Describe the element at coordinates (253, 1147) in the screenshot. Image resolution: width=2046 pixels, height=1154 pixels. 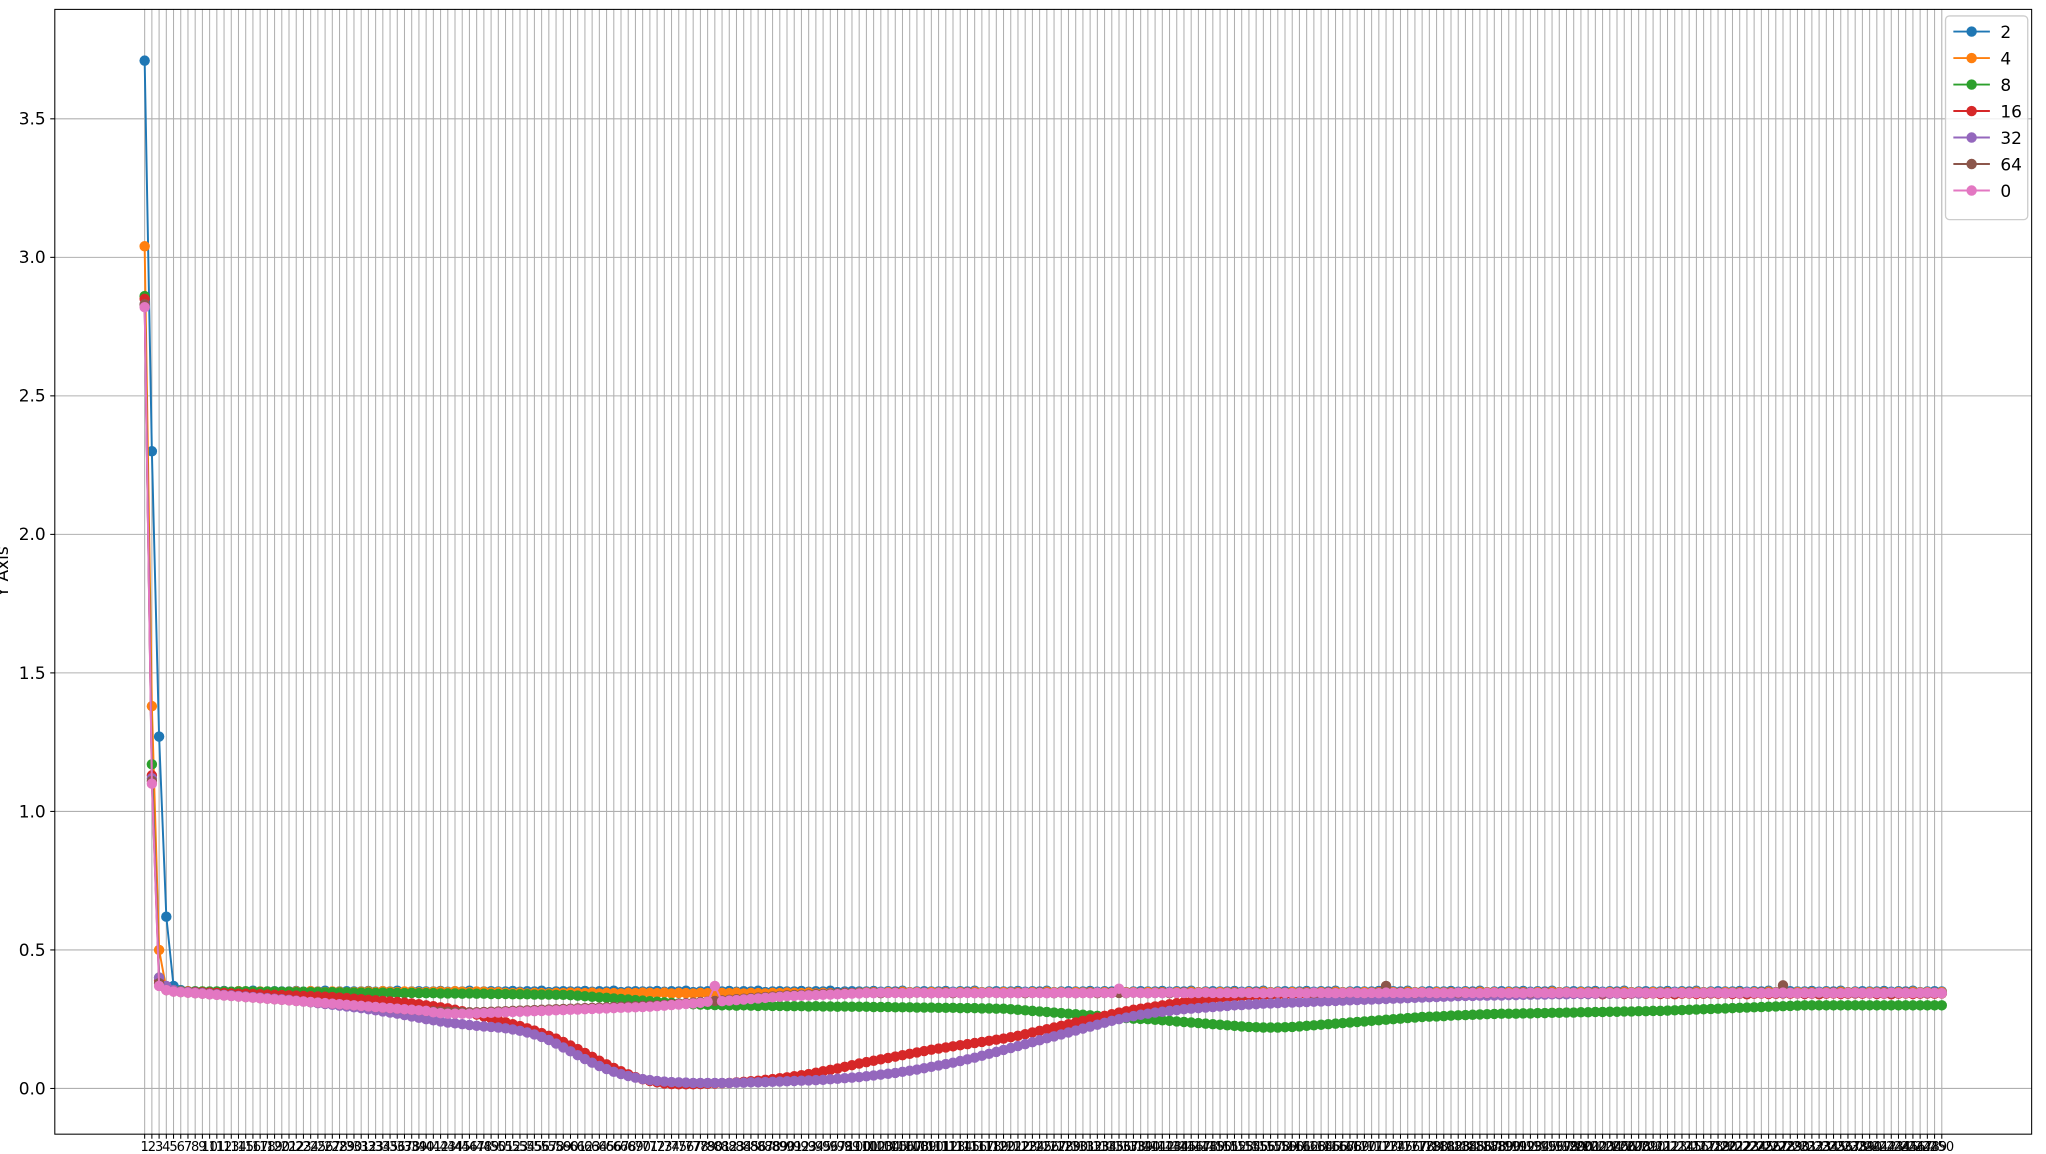
I see `x-tick-label: 16` at that location.